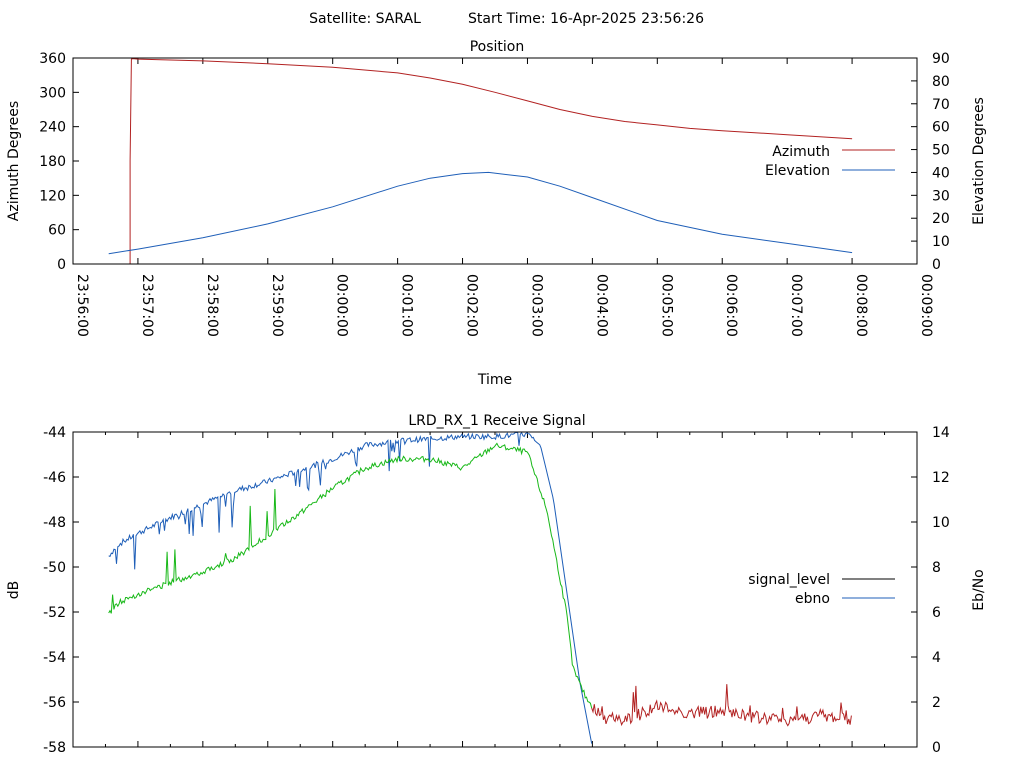  What do you see at coordinates (861, 305) in the screenshot?
I see `time-tick-label: 00:08:00` at bounding box center [861, 305].